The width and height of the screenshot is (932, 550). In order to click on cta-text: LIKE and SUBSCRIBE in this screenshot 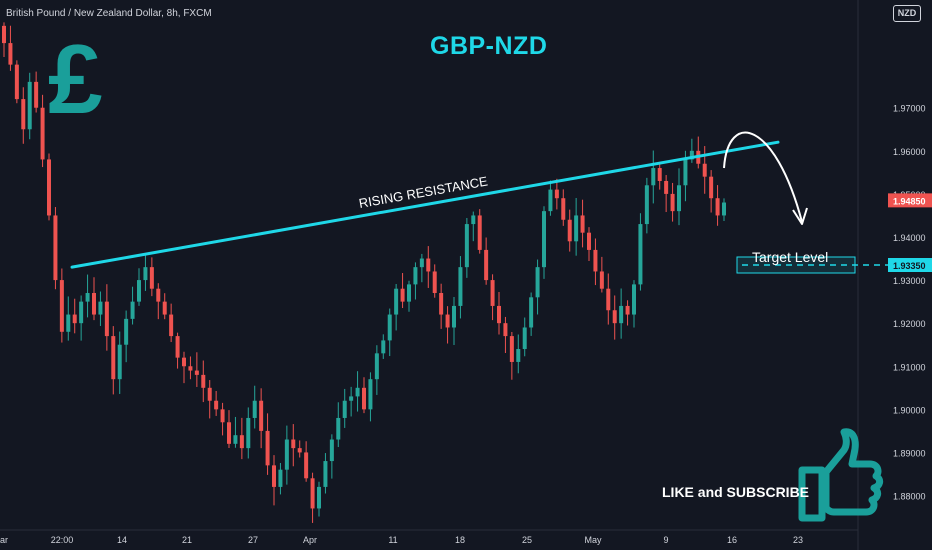, I will do `click(736, 492)`.